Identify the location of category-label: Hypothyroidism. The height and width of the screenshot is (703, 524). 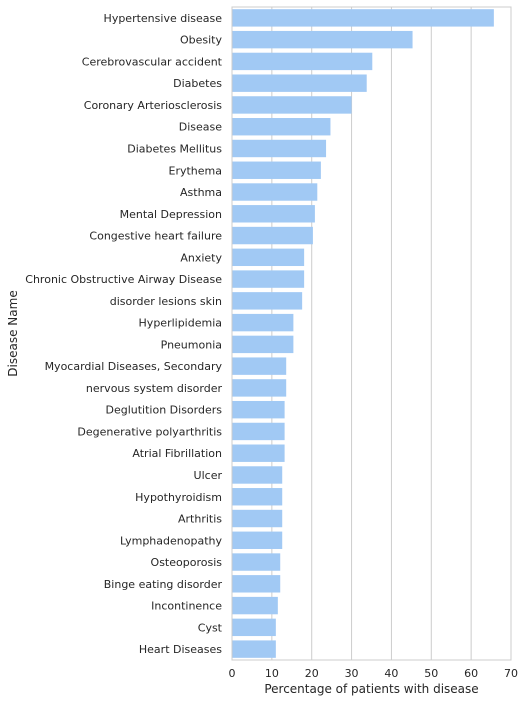
(178, 497).